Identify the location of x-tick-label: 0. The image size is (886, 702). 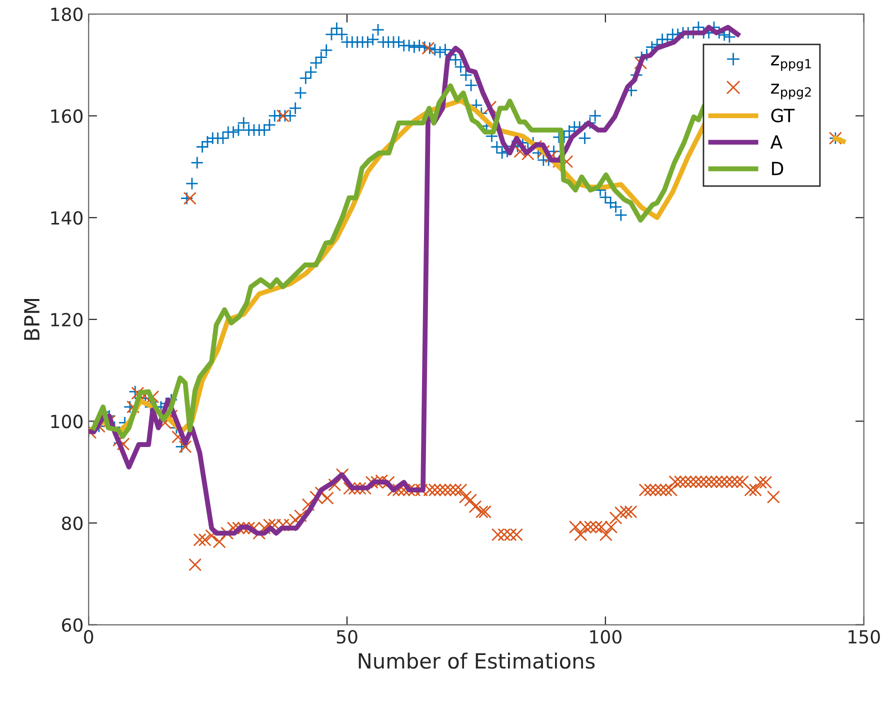
(89, 637).